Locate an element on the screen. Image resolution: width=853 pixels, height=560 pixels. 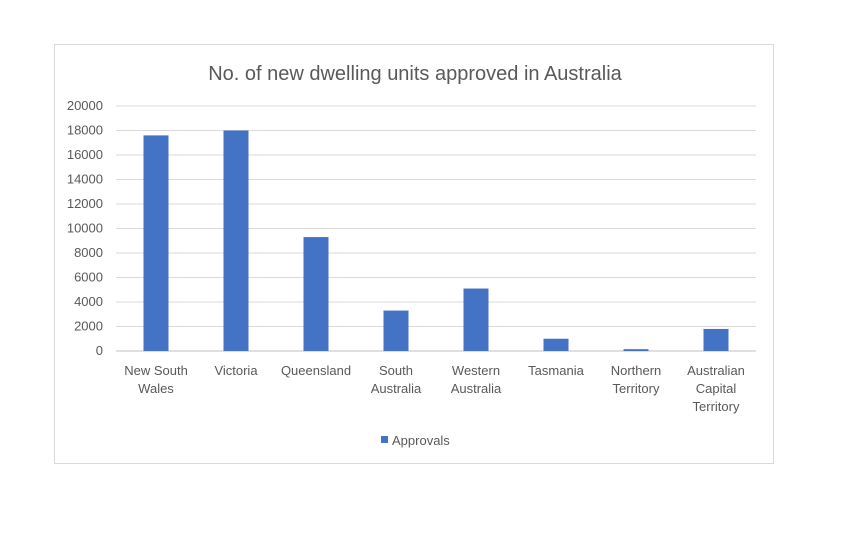
y-tick-label: 16000 is located at coordinates (85, 154).